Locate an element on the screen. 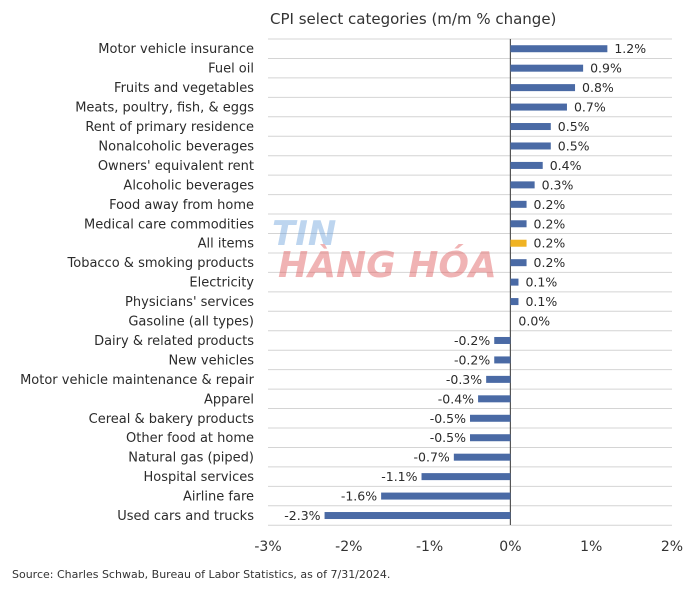 This screenshot has height=600, width=694. category-label: Dairy & related products is located at coordinates (174, 341).